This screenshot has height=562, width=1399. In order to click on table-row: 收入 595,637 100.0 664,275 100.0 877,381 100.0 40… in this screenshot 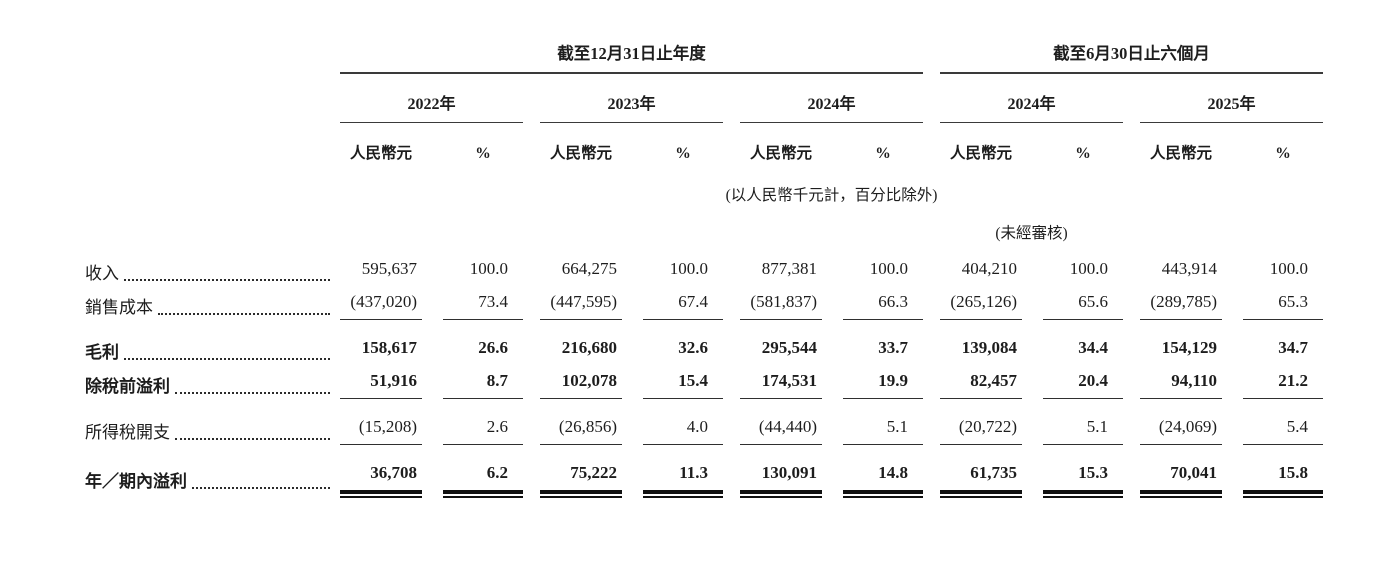, I will do `click(705, 271)`.